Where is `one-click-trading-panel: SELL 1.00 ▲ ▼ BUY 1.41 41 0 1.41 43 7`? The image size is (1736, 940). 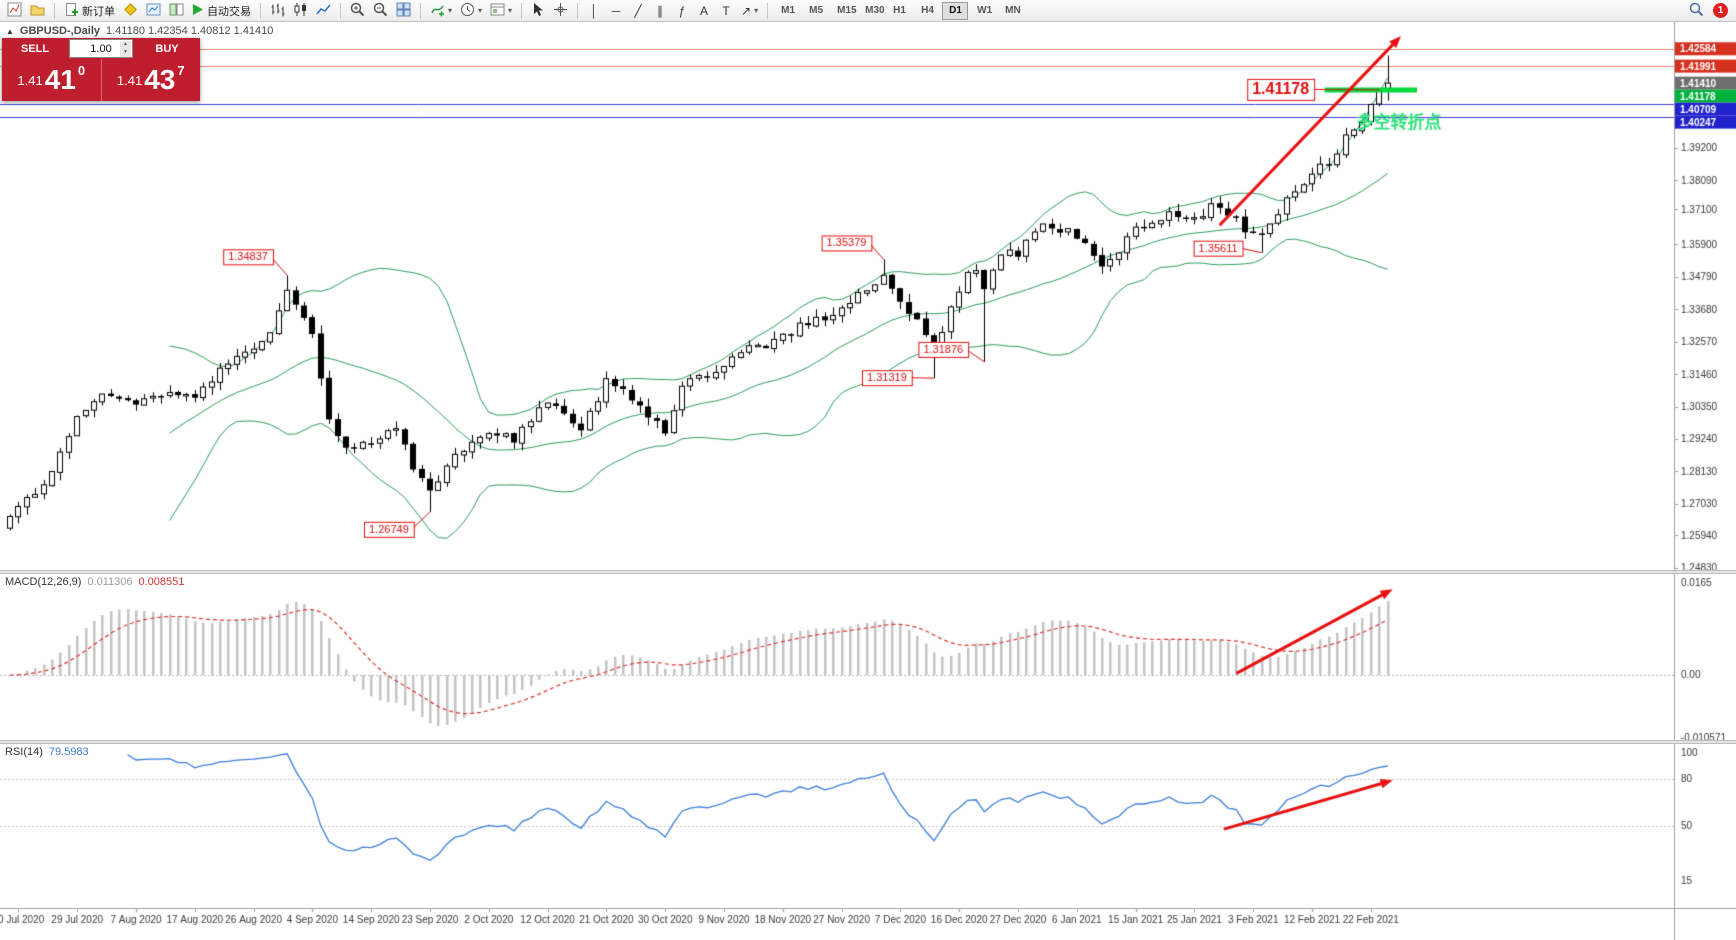
one-click-trading-panel: SELL 1.00 ▲ ▼ BUY 1.41 41 0 1.41 43 7 is located at coordinates (101, 69).